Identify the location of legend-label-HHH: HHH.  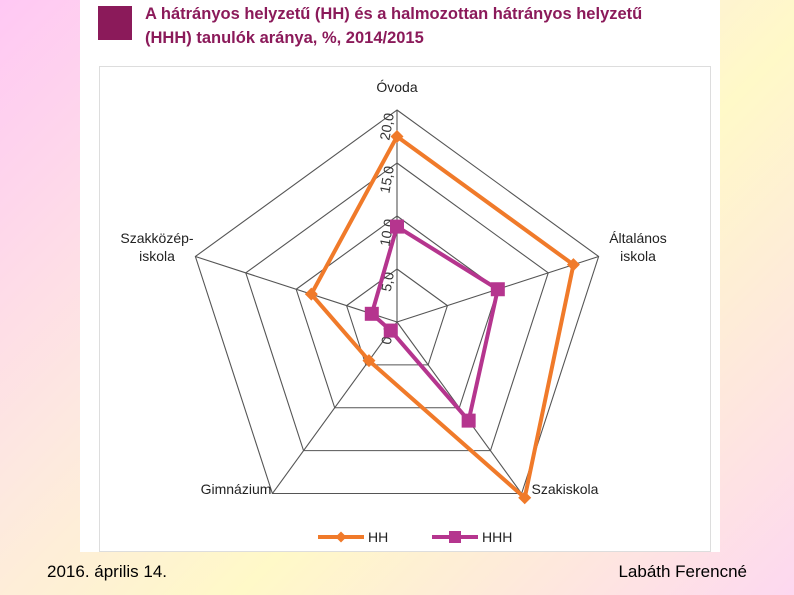
(497, 537).